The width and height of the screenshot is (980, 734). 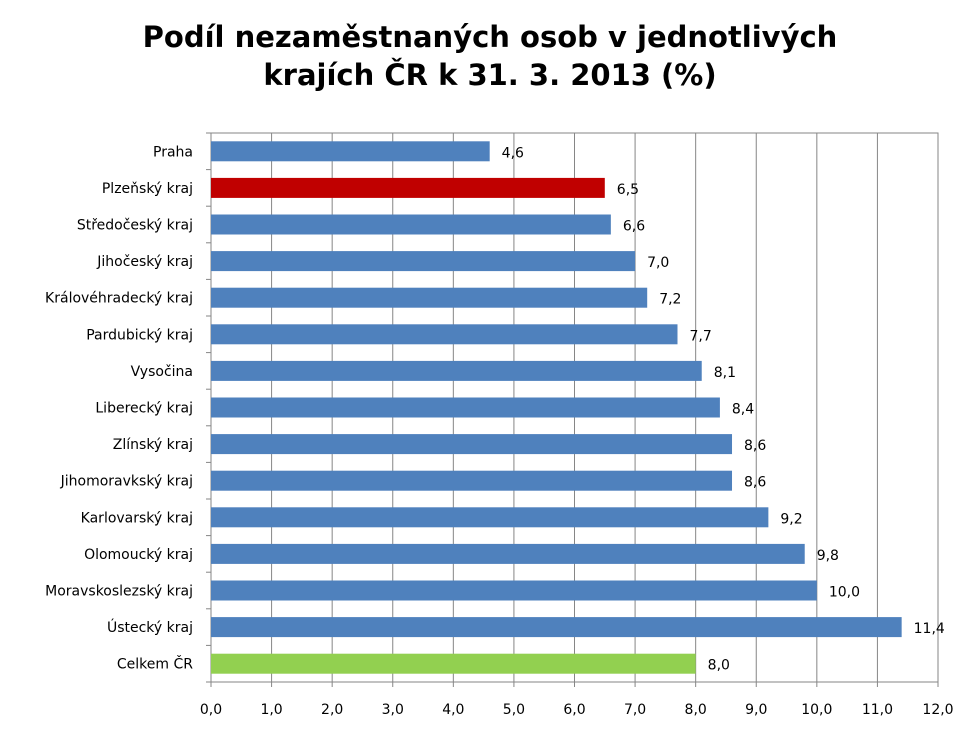 I want to click on x-tick-label: 1,0, so click(x=271, y=710).